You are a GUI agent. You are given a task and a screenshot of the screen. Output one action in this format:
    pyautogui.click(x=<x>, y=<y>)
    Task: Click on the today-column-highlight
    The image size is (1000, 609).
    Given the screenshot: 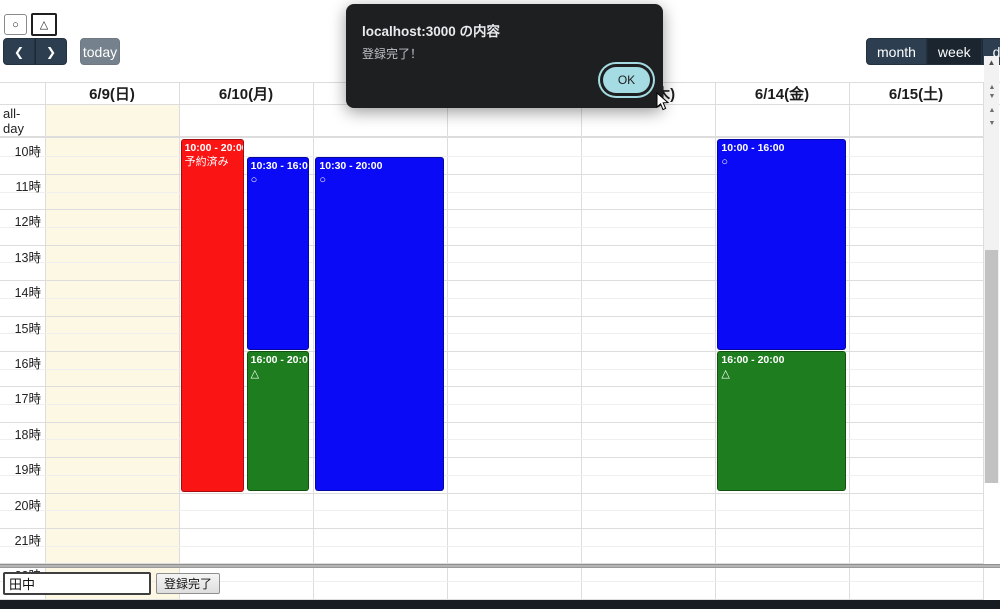 What is the action you would take?
    pyautogui.click(x=112, y=352)
    